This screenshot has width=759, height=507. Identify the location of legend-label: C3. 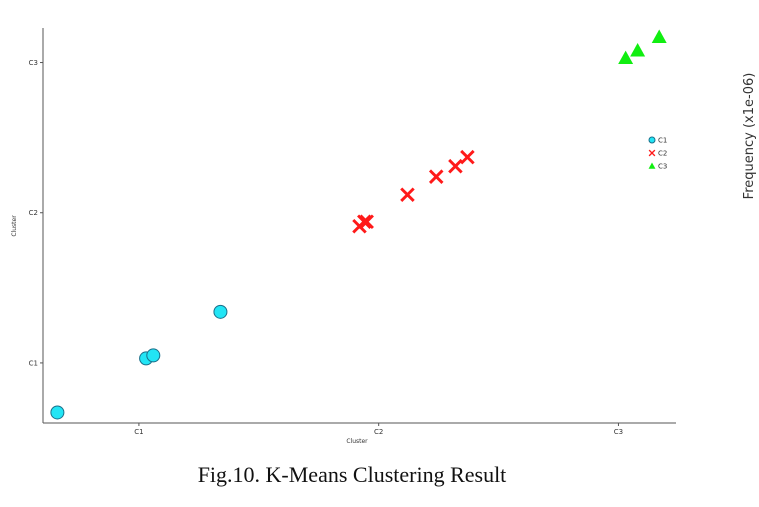
(662, 167).